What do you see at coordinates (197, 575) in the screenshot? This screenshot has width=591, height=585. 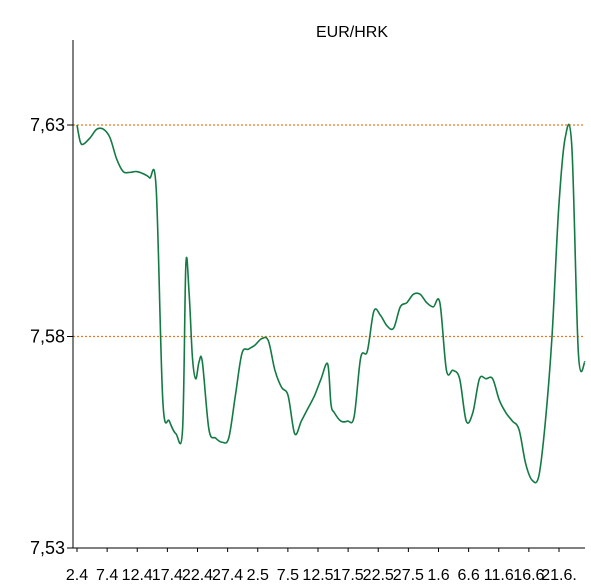 I see `x-tick-label: 22.4` at bounding box center [197, 575].